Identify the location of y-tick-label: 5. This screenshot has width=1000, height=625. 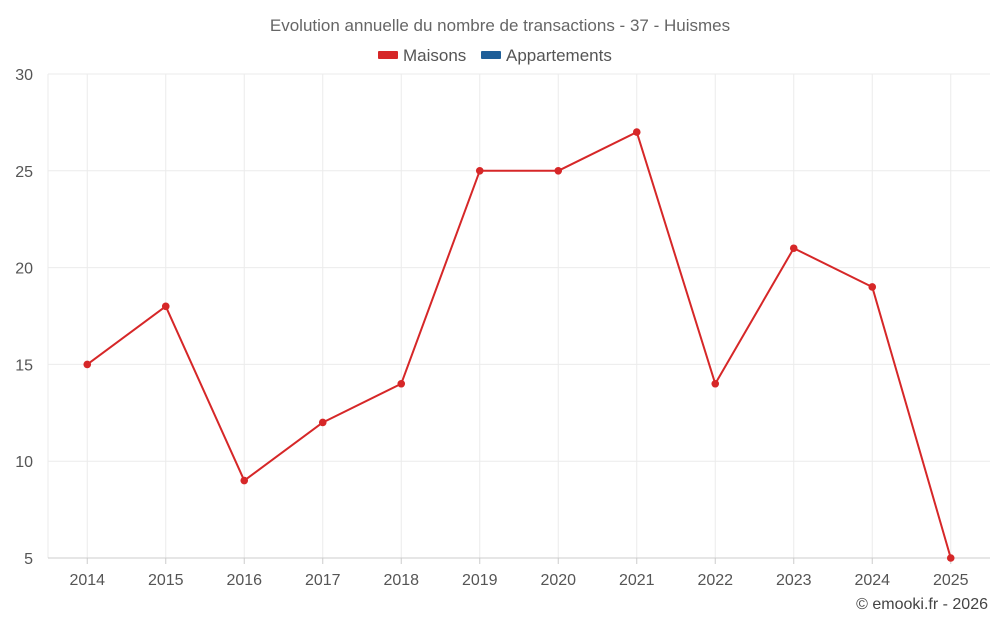
(28, 559).